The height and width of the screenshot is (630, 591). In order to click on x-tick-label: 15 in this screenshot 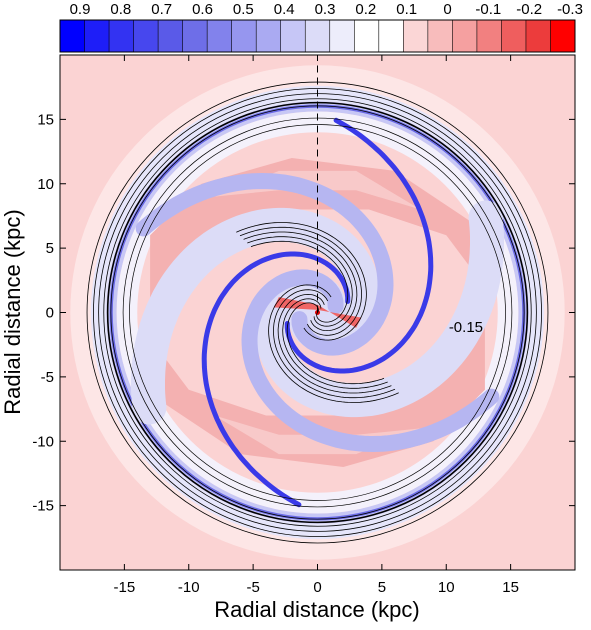, I will do `click(510, 587)`.